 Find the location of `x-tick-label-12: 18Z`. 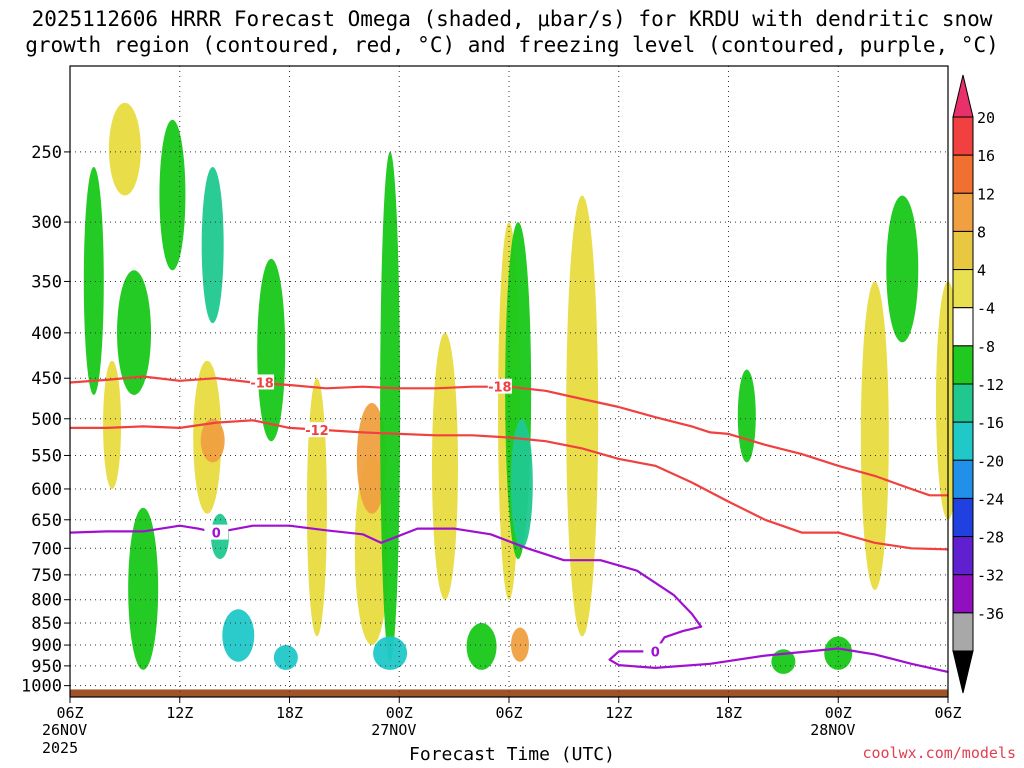

x-tick-label-12: 18Z is located at coordinates (289, 713).